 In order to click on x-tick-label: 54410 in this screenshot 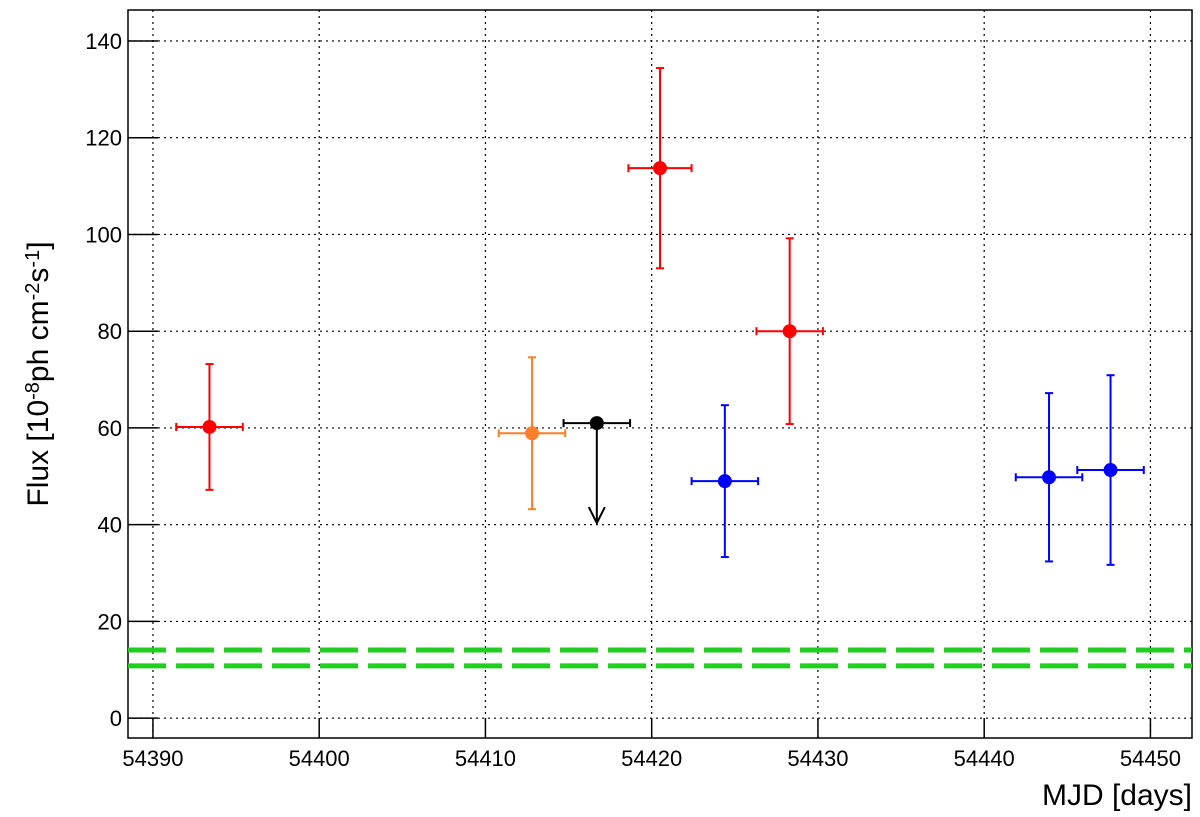, I will do `click(485, 758)`.